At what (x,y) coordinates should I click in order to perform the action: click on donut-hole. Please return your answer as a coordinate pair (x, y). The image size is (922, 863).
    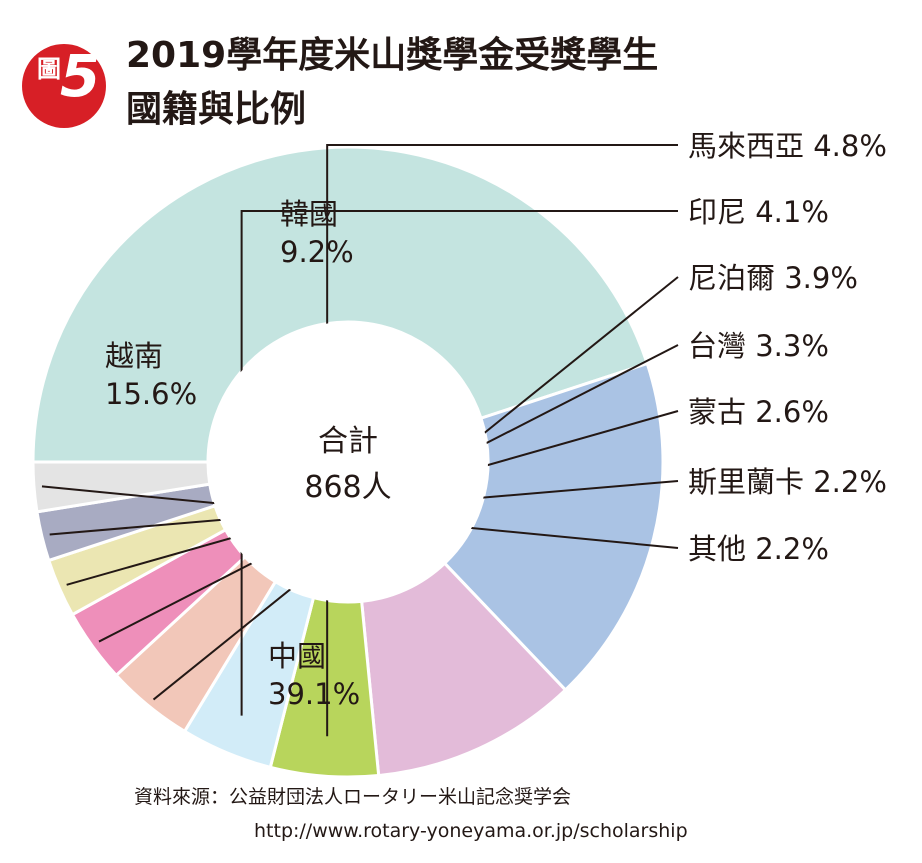
    Looking at the image, I should click on (348, 462).